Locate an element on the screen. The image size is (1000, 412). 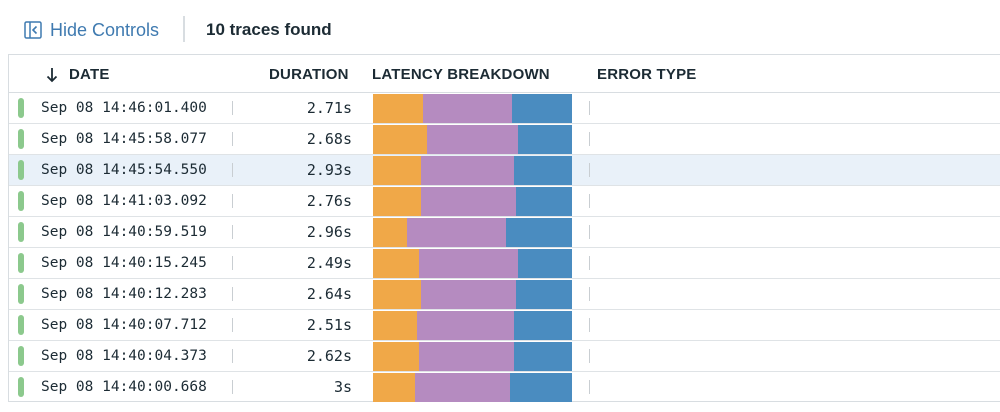
column-header-latency-breakdown: LATENCY BREAKDOWN is located at coordinates (461, 74).